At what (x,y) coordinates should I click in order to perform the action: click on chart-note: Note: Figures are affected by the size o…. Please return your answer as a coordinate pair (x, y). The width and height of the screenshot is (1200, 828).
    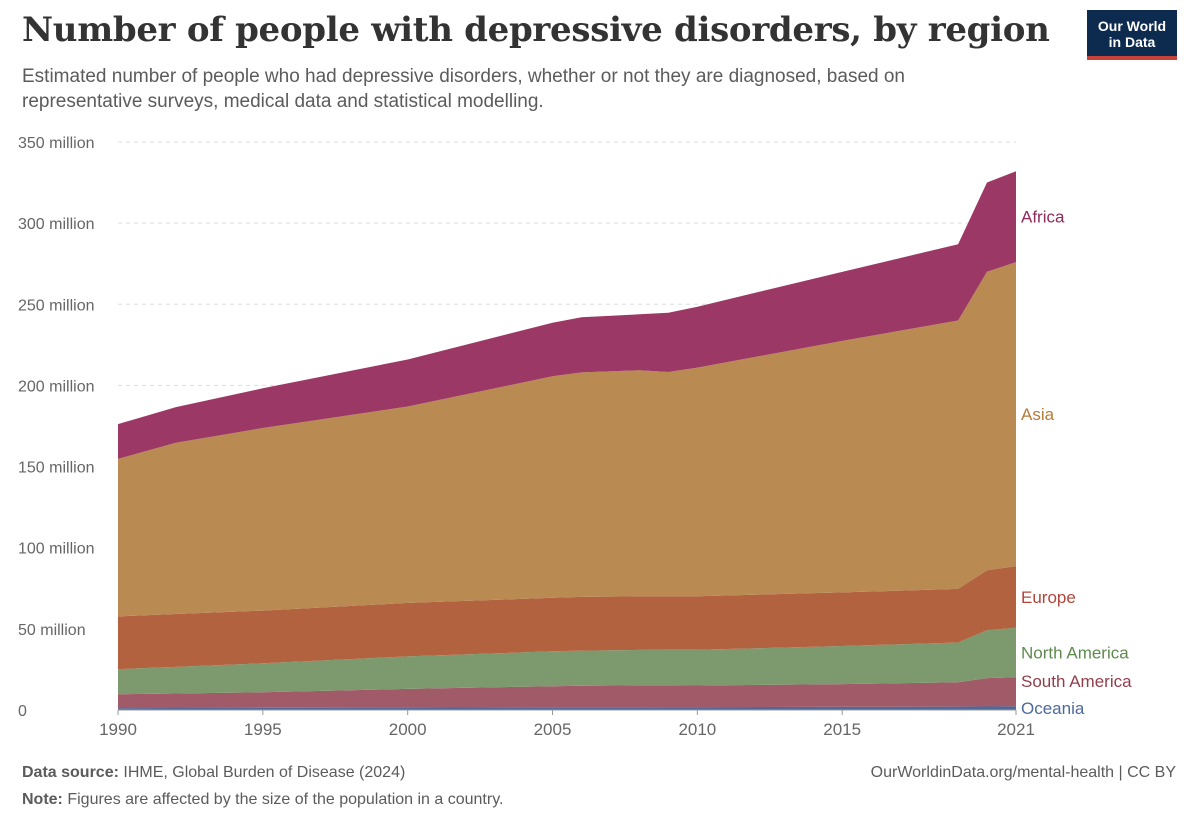
    Looking at the image, I should click on (262, 800).